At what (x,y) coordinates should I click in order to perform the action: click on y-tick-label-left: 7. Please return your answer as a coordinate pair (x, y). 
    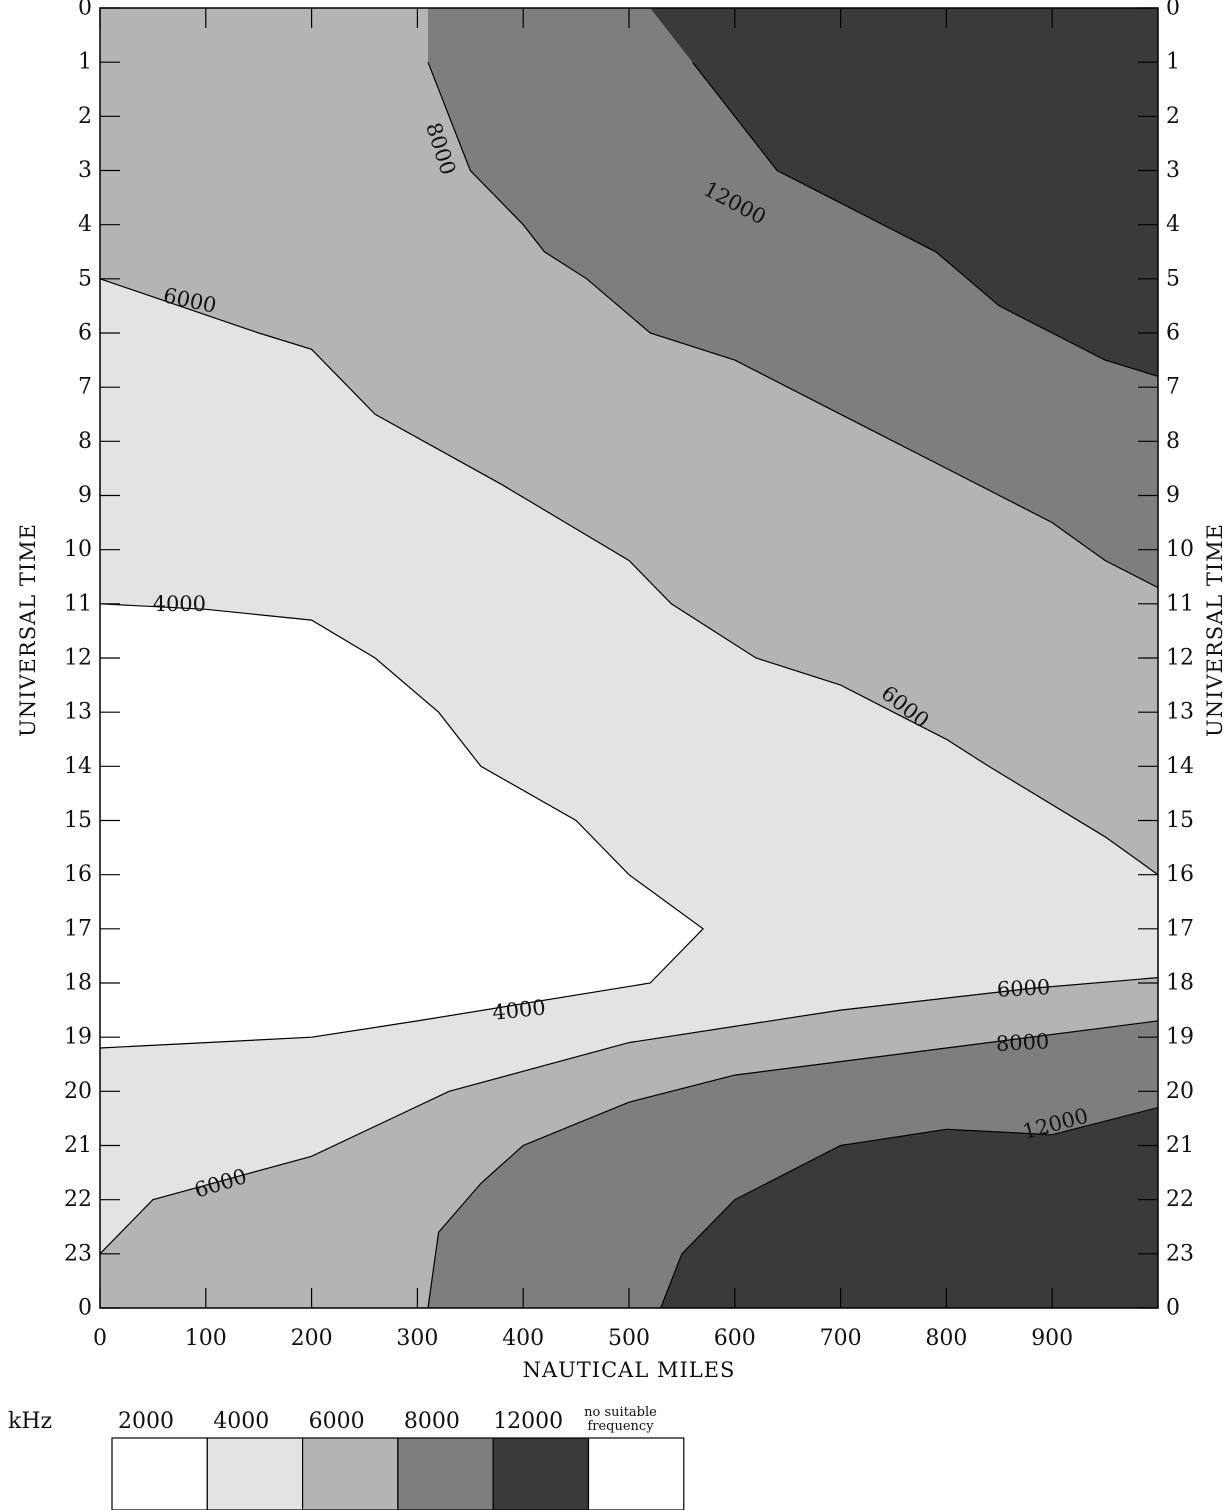
    Looking at the image, I should click on (85, 387).